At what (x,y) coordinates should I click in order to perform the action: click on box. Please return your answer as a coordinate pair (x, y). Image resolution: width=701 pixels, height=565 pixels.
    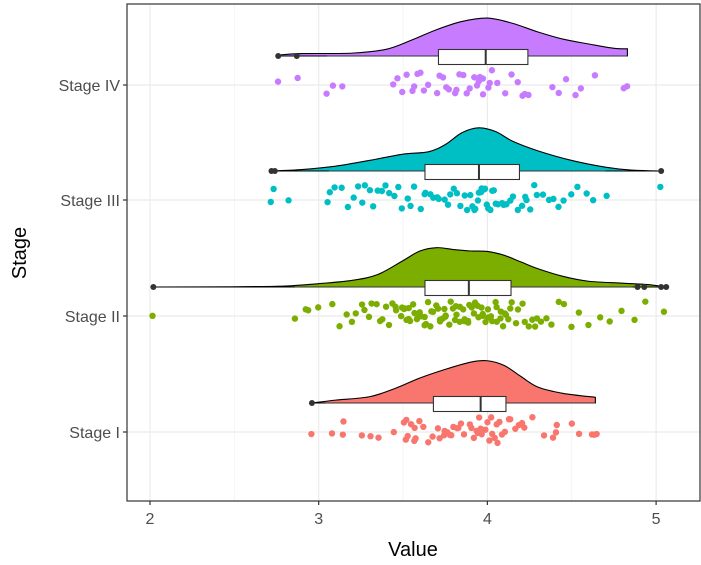
    Looking at the image, I should click on (472, 172).